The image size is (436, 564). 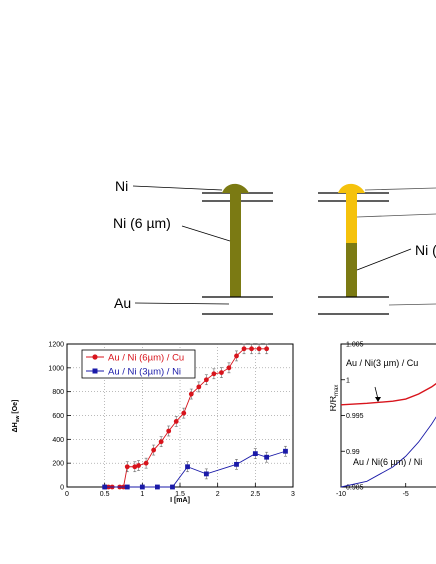 What do you see at coordinates (425, 250) in the screenshot?
I see `label-right-ni: Ni (` at bounding box center [425, 250].